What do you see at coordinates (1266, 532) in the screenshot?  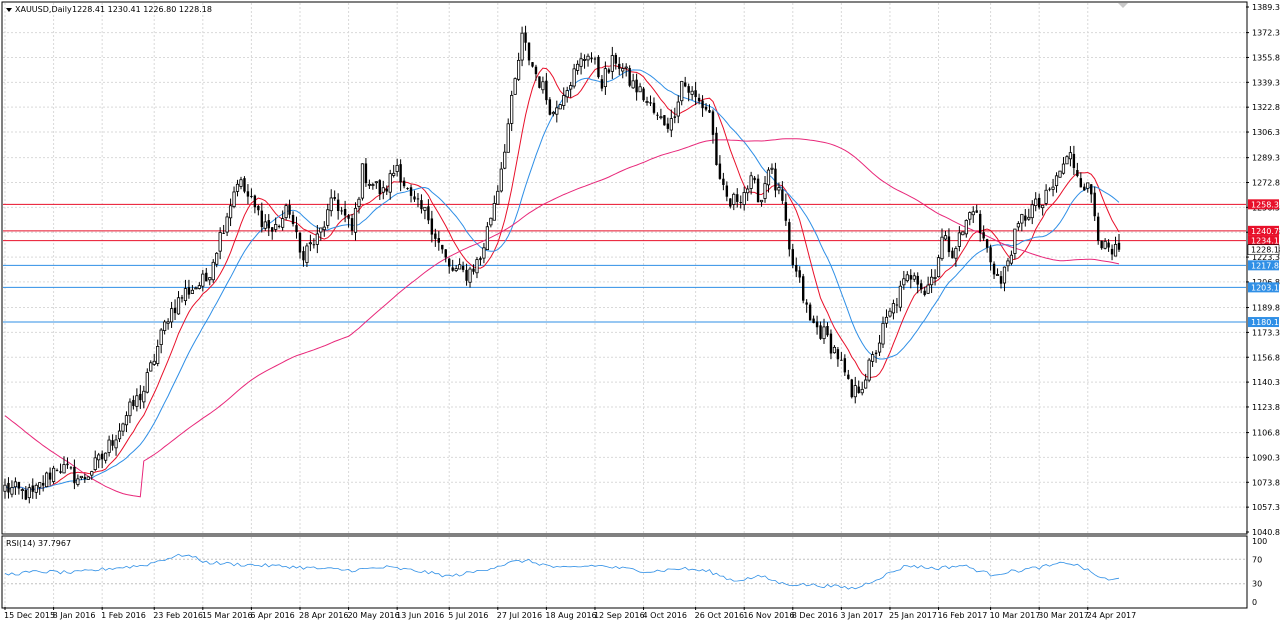 I see `price-tick-label: 1040.80` at bounding box center [1266, 532].